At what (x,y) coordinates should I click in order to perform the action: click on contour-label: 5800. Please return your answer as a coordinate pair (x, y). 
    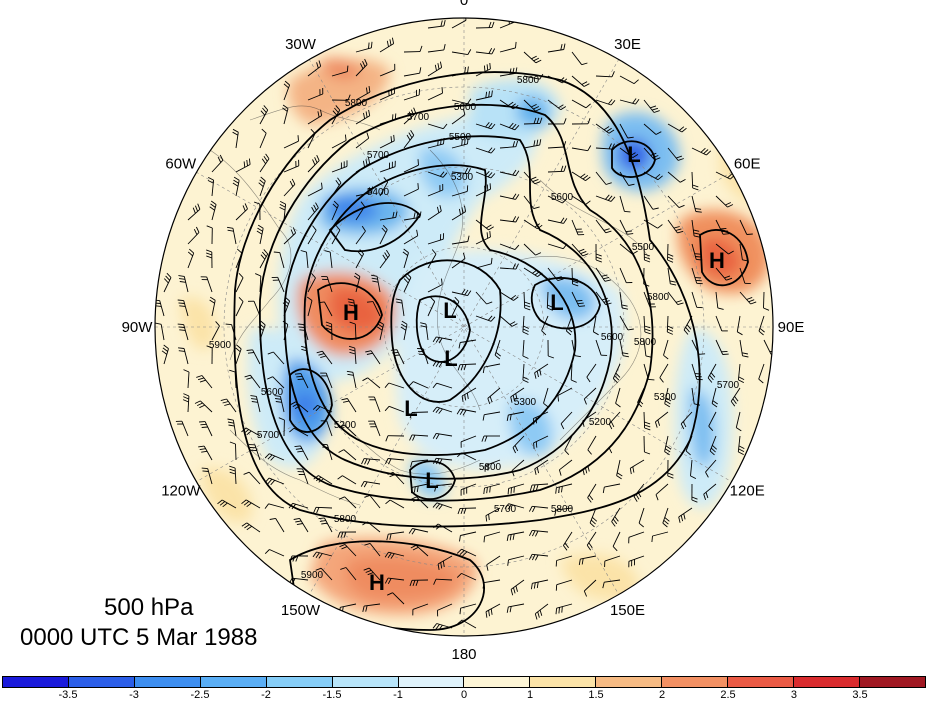
    Looking at the image, I should click on (356, 103).